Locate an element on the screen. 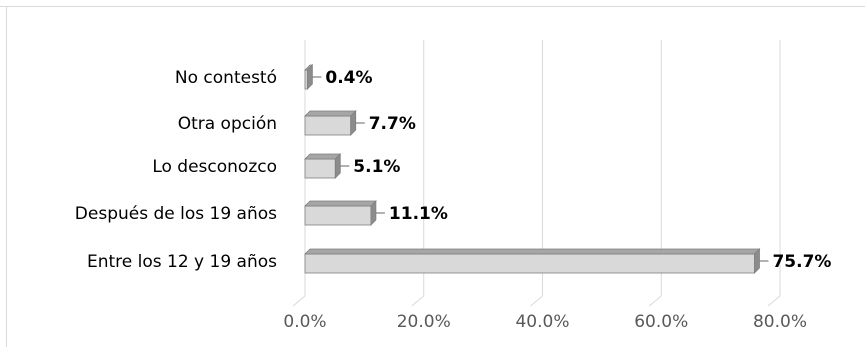 The width and height of the screenshot is (865, 347). value-label: 0.4% is located at coordinates (348, 78).